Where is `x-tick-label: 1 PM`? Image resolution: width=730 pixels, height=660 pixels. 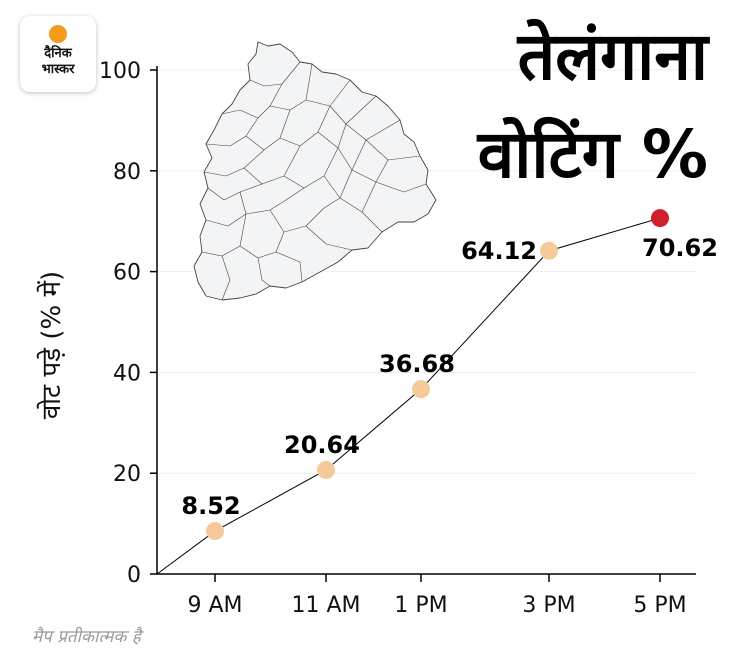
x-tick-label: 1 PM is located at coordinates (420, 605).